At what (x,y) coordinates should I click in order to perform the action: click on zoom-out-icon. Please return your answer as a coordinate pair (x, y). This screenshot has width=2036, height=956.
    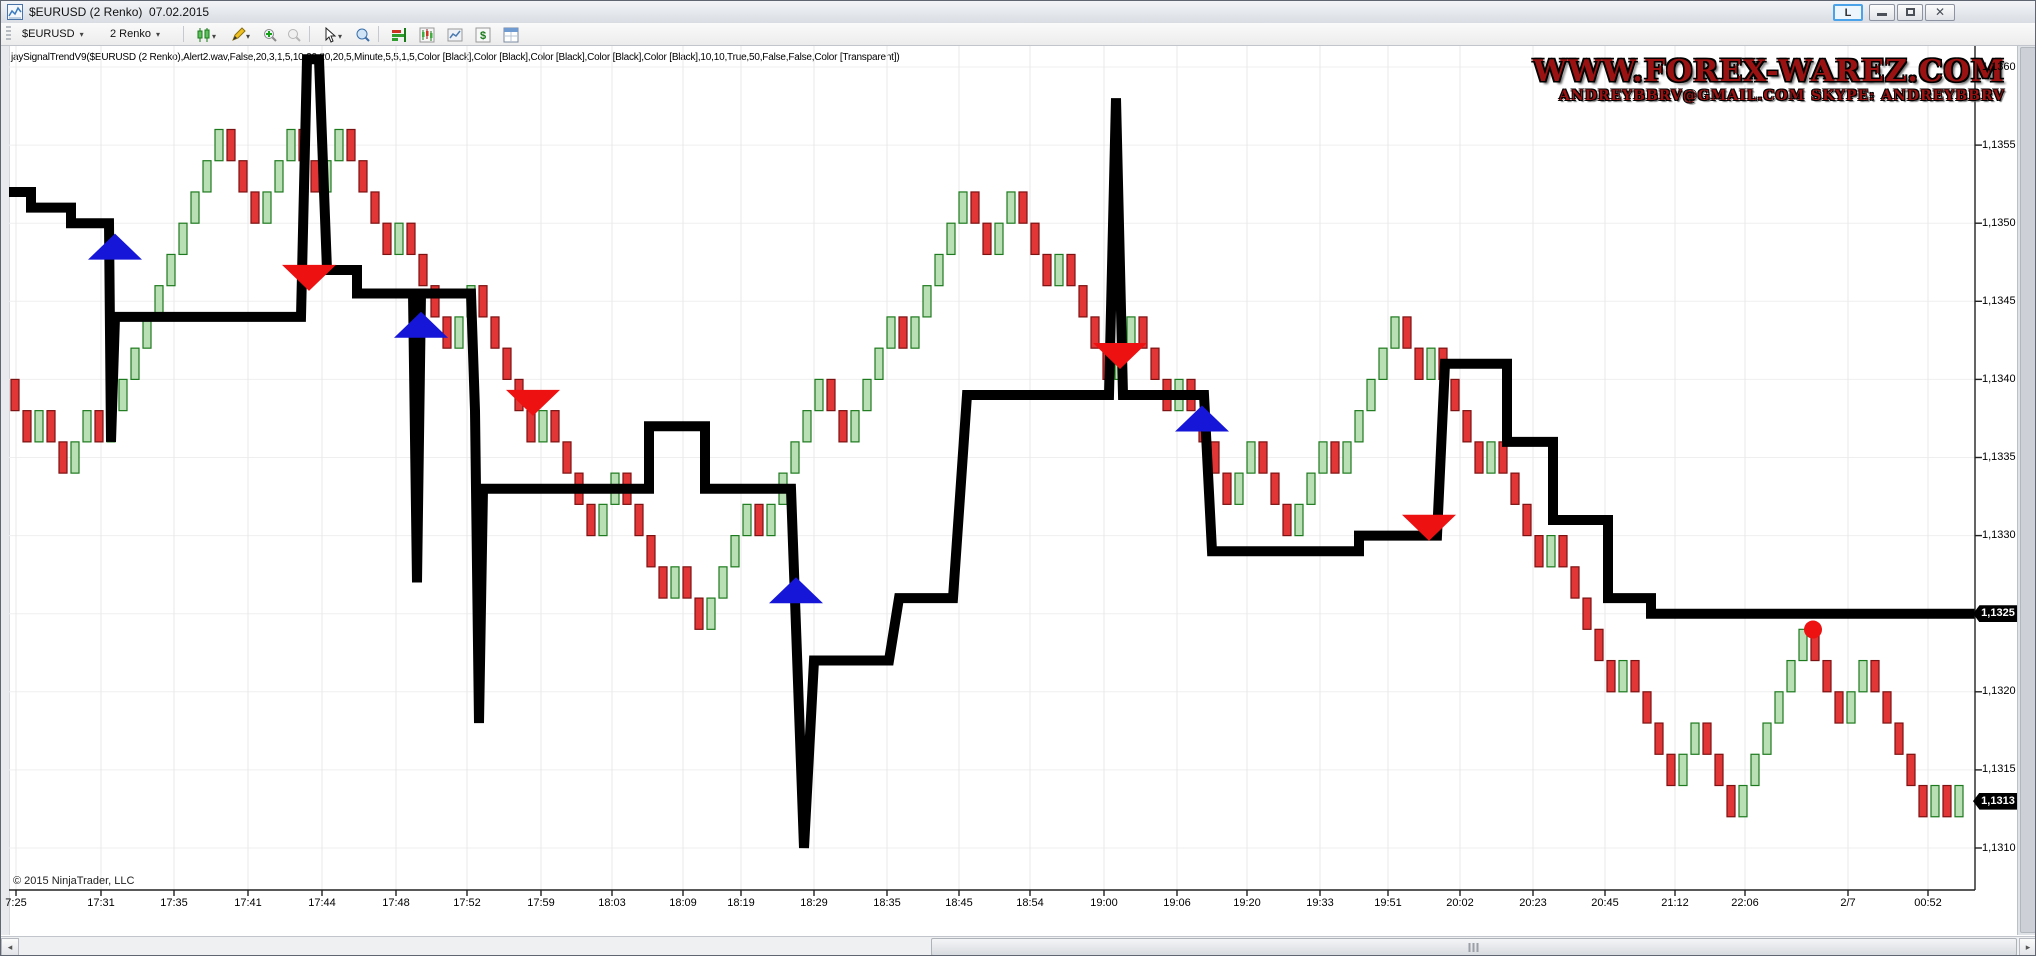
    Looking at the image, I should click on (294, 35).